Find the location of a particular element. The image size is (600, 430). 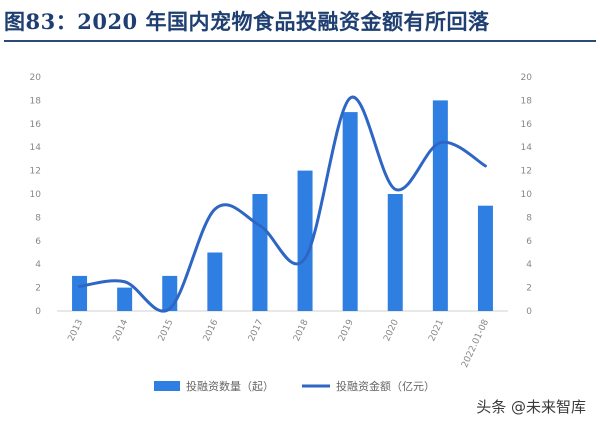

y-left-tick-label: 0 is located at coordinates (38, 312).